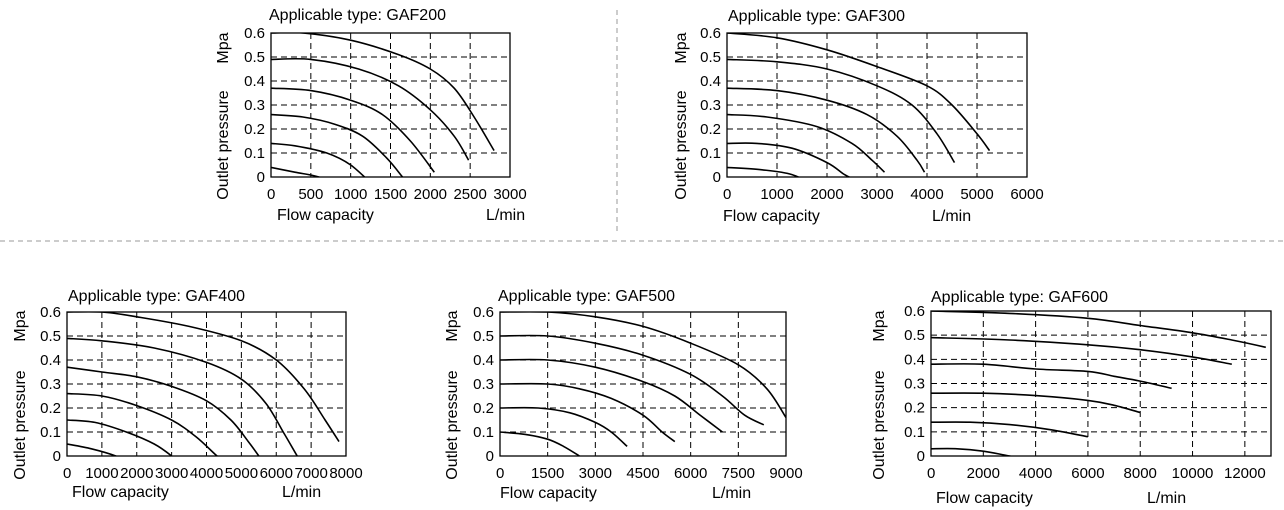  Describe the element at coordinates (390, 194) in the screenshot. I see `x-tick-label: 1500` at that location.